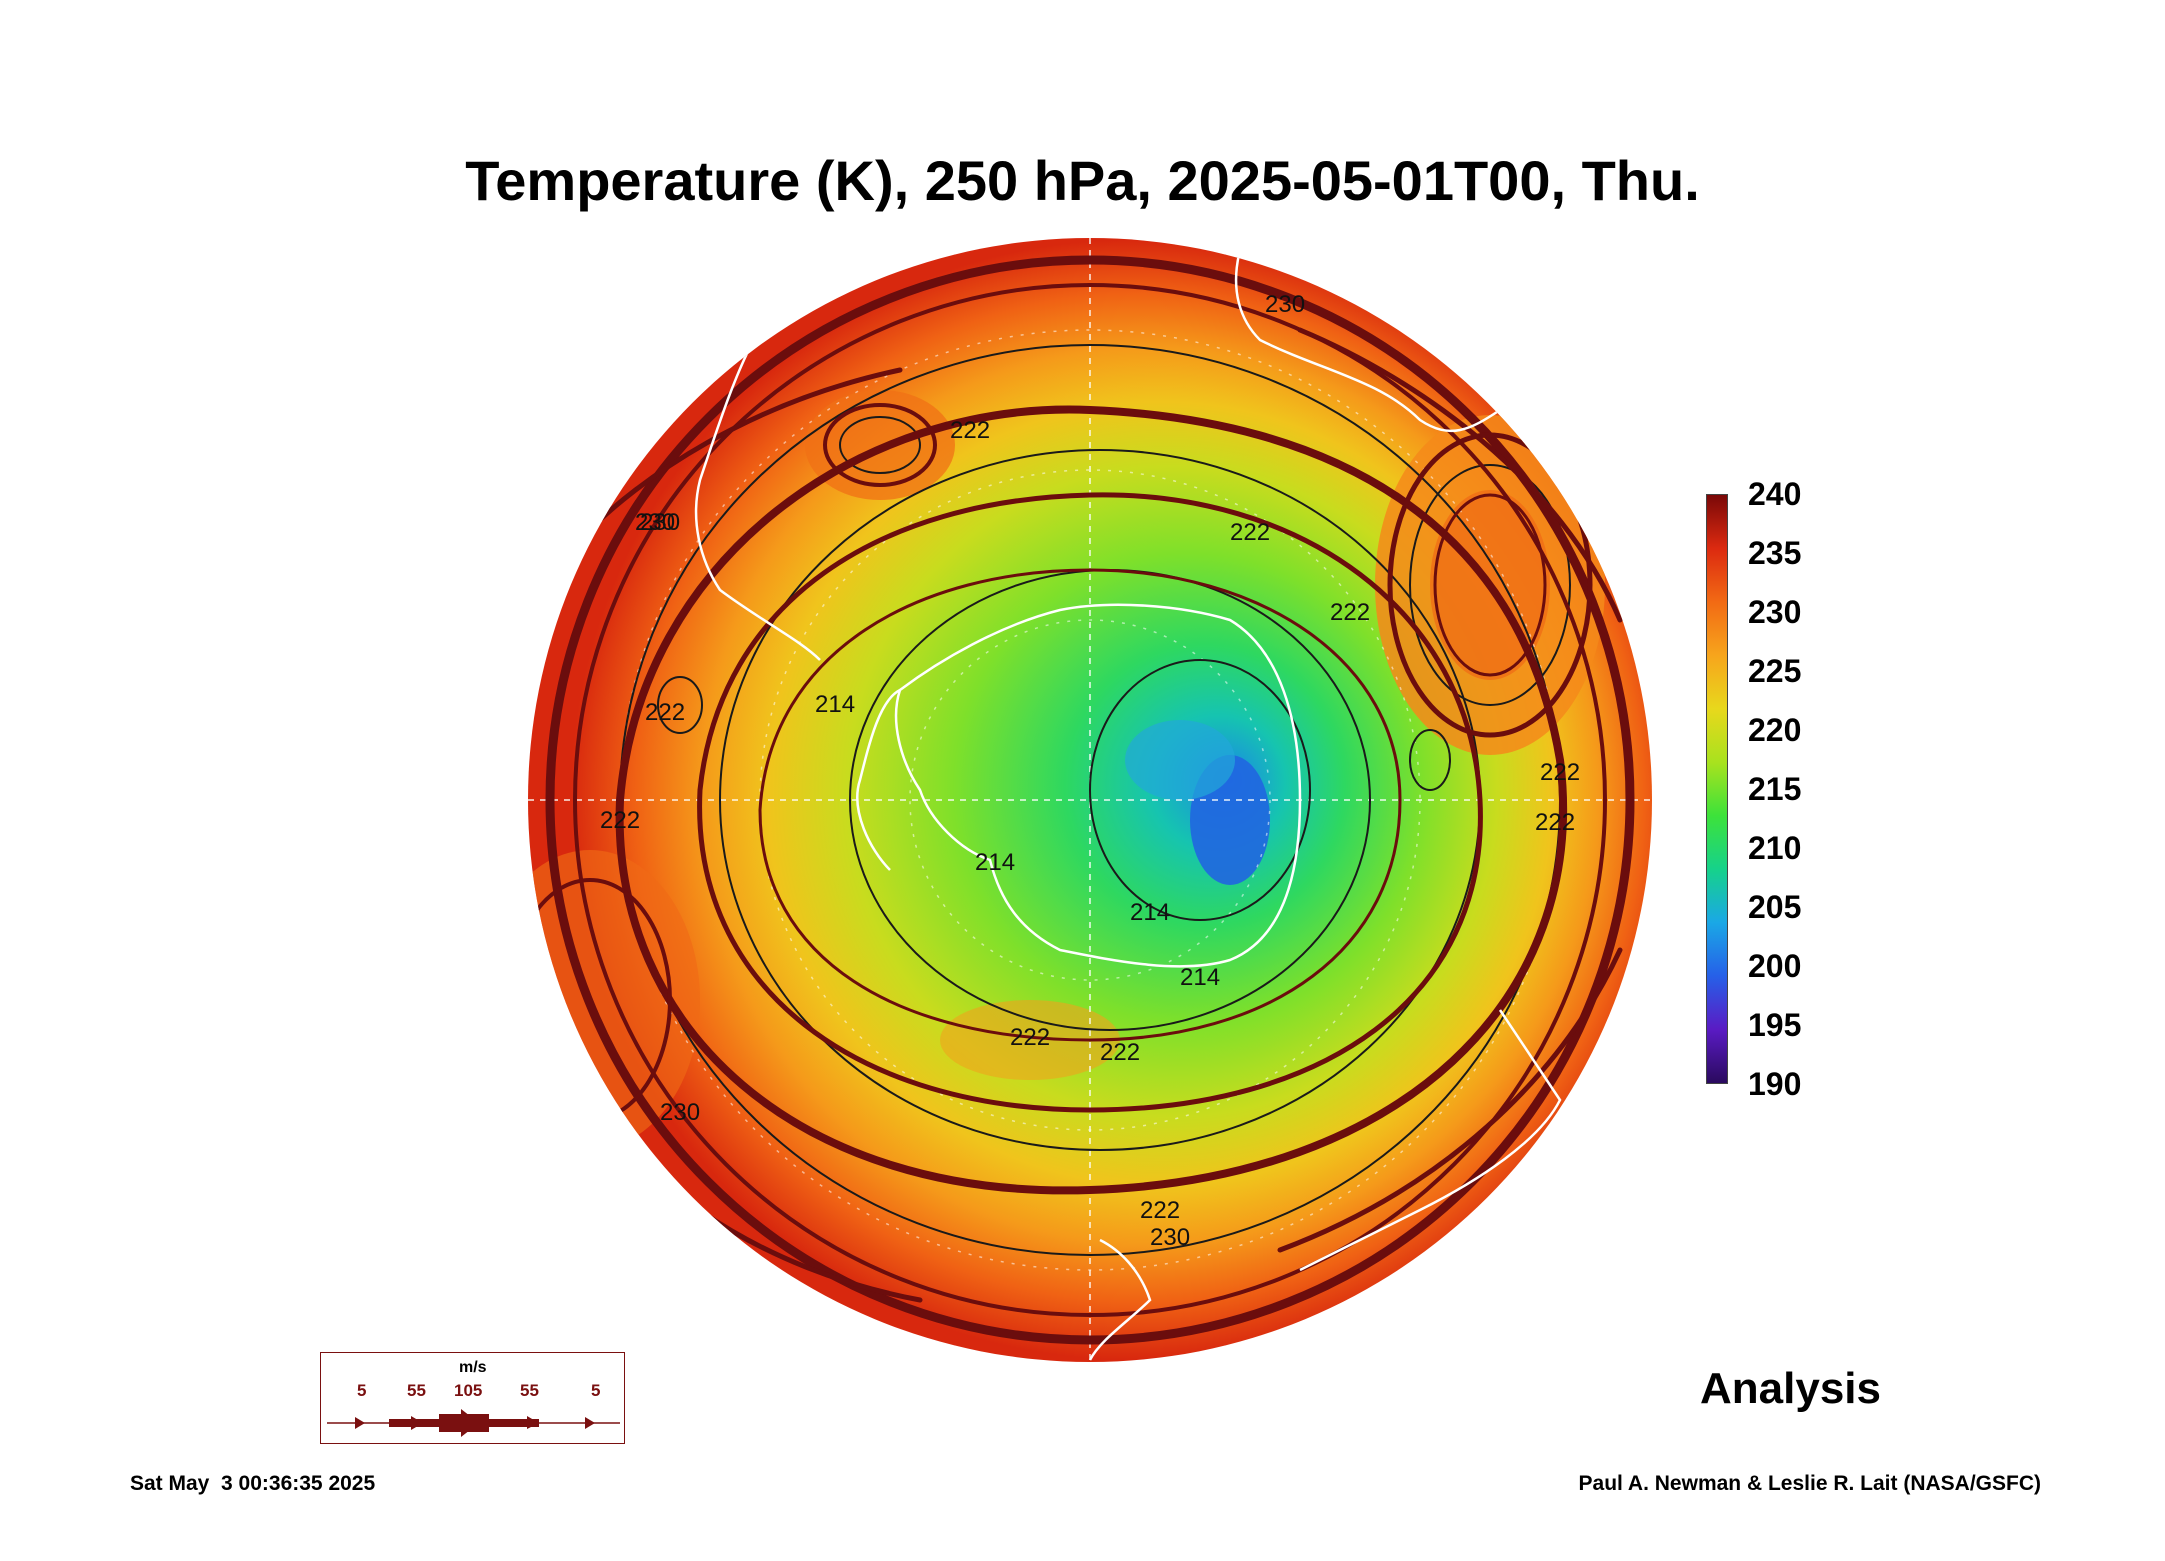 The height and width of the screenshot is (1561, 2165). I want to click on colorbar-label: 210, so click(1775, 848).